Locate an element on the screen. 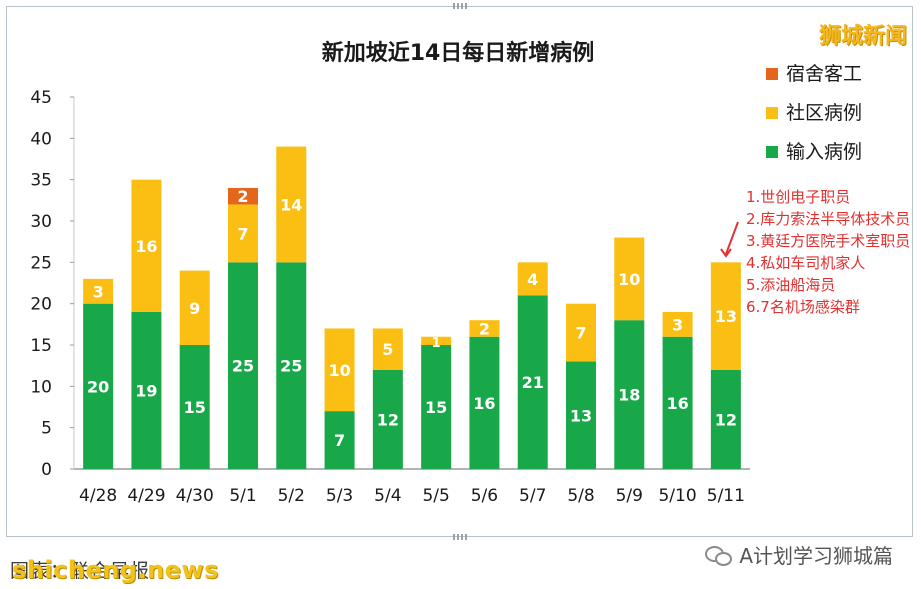  annotation-line: 6.7名机场感染群 is located at coordinates (803, 307).